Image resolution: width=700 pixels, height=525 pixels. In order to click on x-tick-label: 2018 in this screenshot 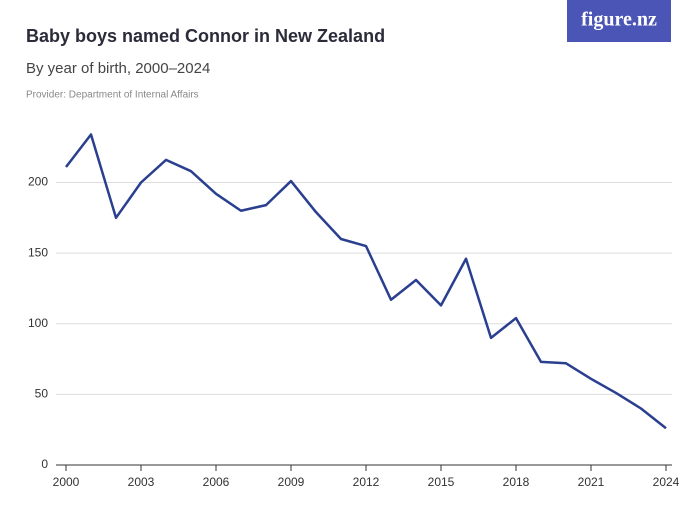, I will do `click(516, 482)`.